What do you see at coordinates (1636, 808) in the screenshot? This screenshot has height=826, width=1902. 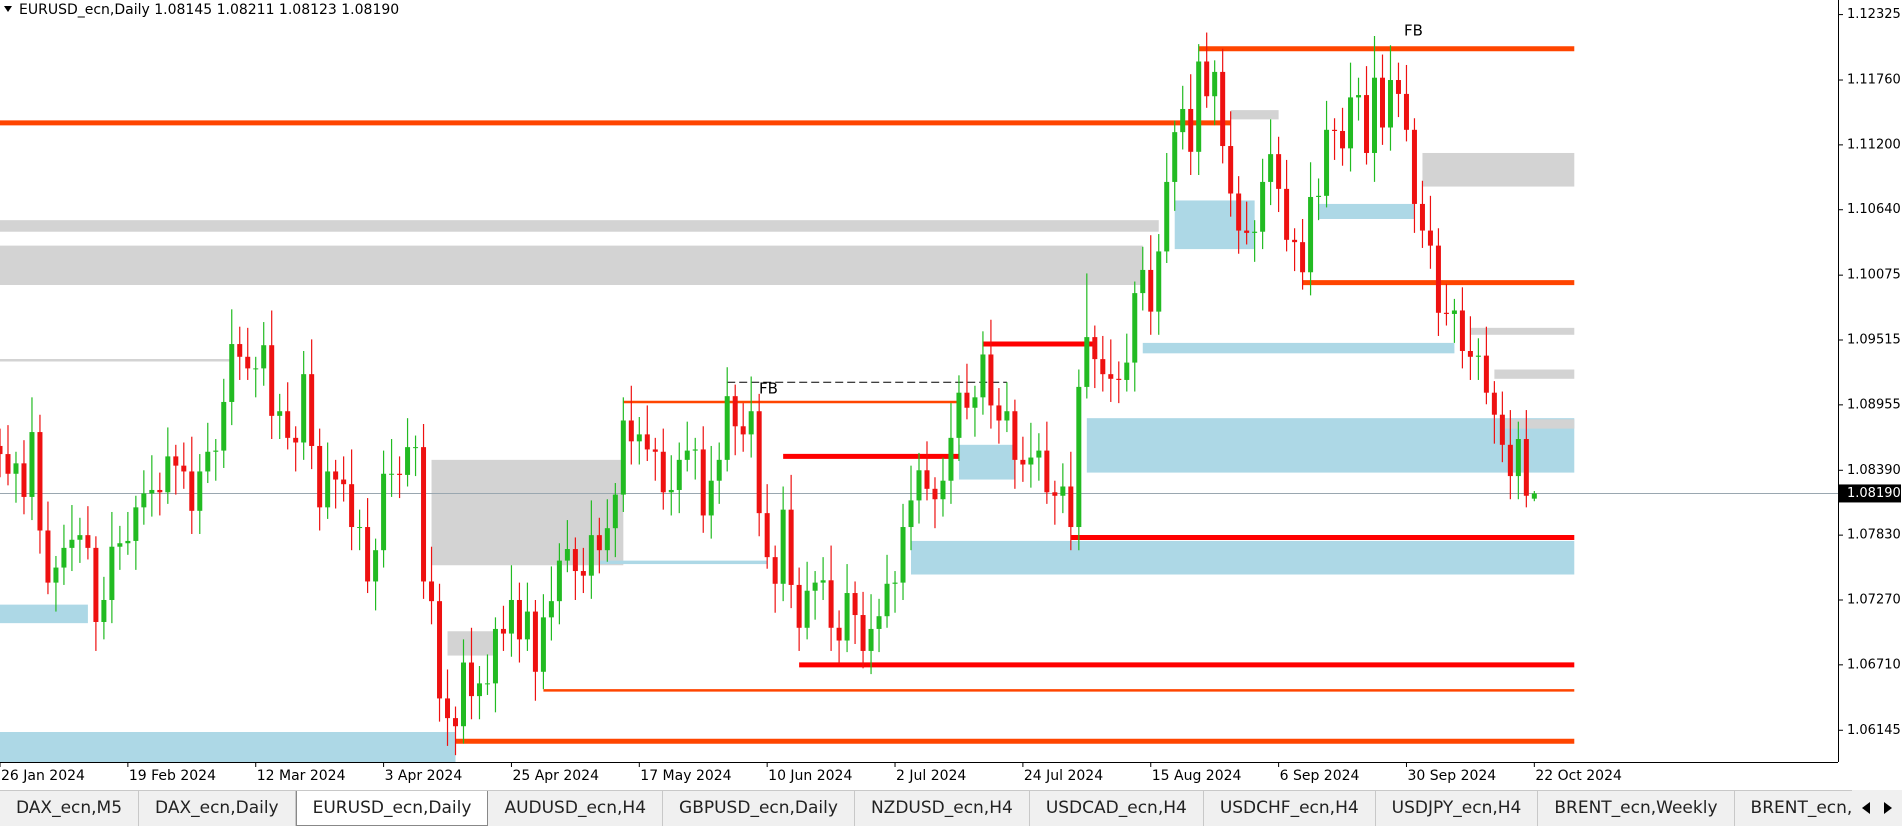 I see `tab: BRENT_ecn,Weekly` at bounding box center [1636, 808].